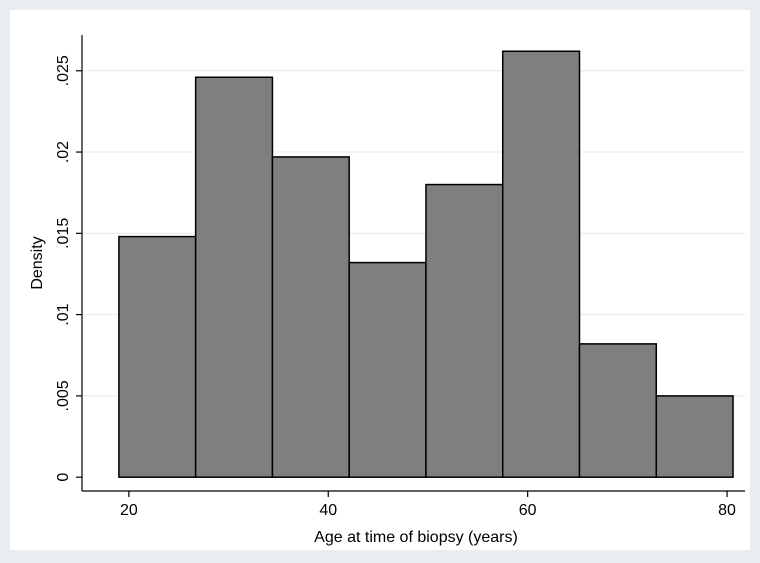 This screenshot has height=563, width=760. Describe the element at coordinates (416, 537) in the screenshot. I see `x-axis-title: Age at time of biopsy (years)` at that location.